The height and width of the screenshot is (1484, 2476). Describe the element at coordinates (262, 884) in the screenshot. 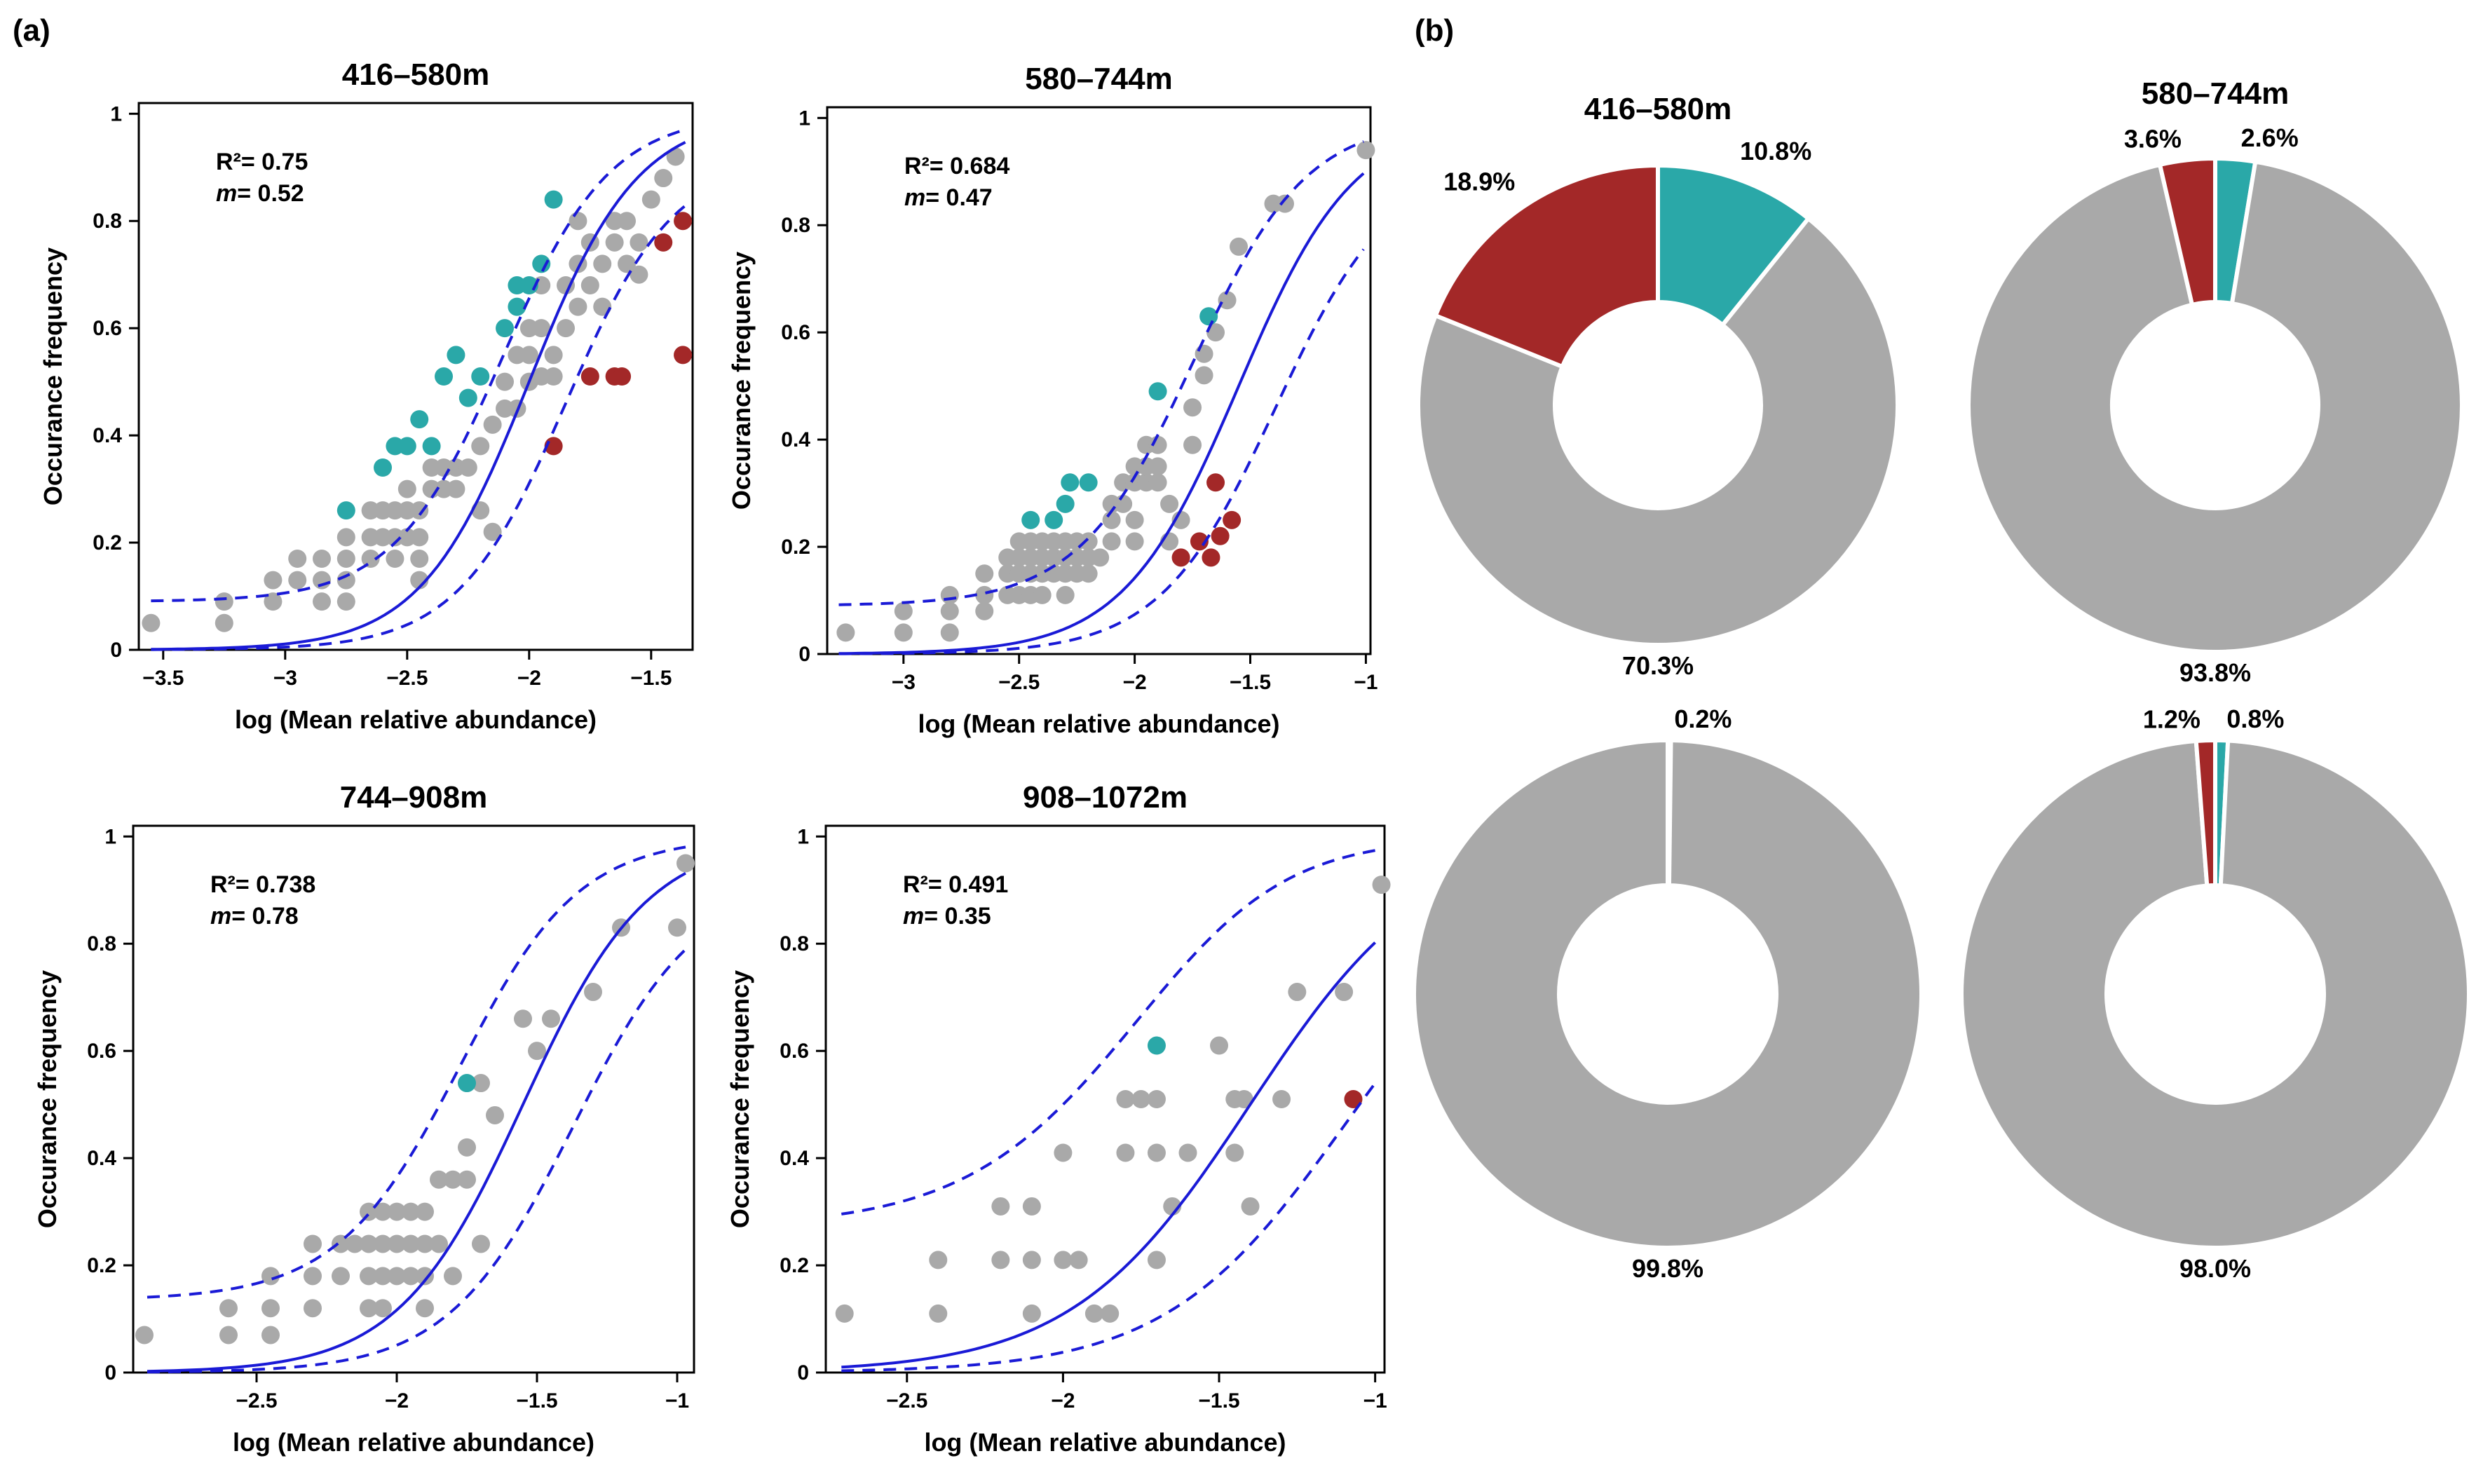

I see `r-squared-label: R²= 0.738` at that location.